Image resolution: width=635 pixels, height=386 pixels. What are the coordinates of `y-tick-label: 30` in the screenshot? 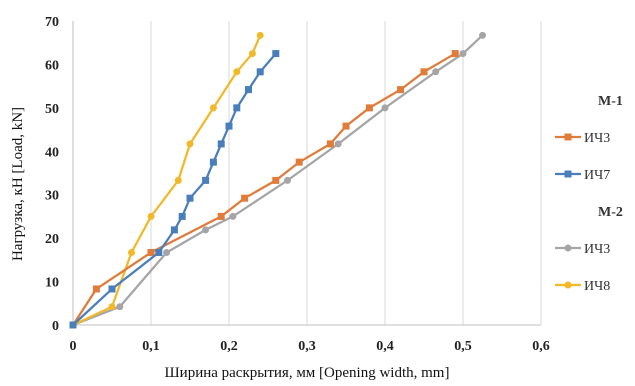 It's located at (52, 196).